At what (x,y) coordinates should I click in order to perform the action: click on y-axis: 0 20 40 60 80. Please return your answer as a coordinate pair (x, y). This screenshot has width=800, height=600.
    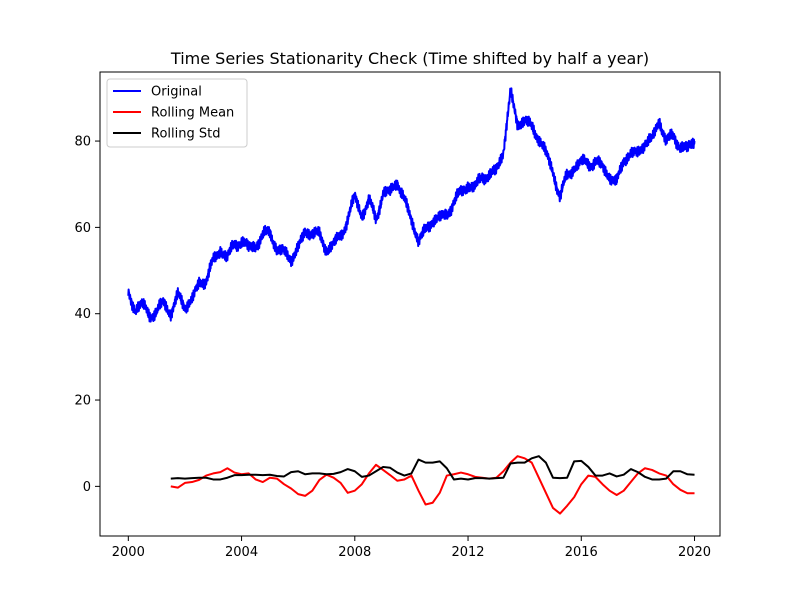
    Looking at the image, I should click on (87, 315).